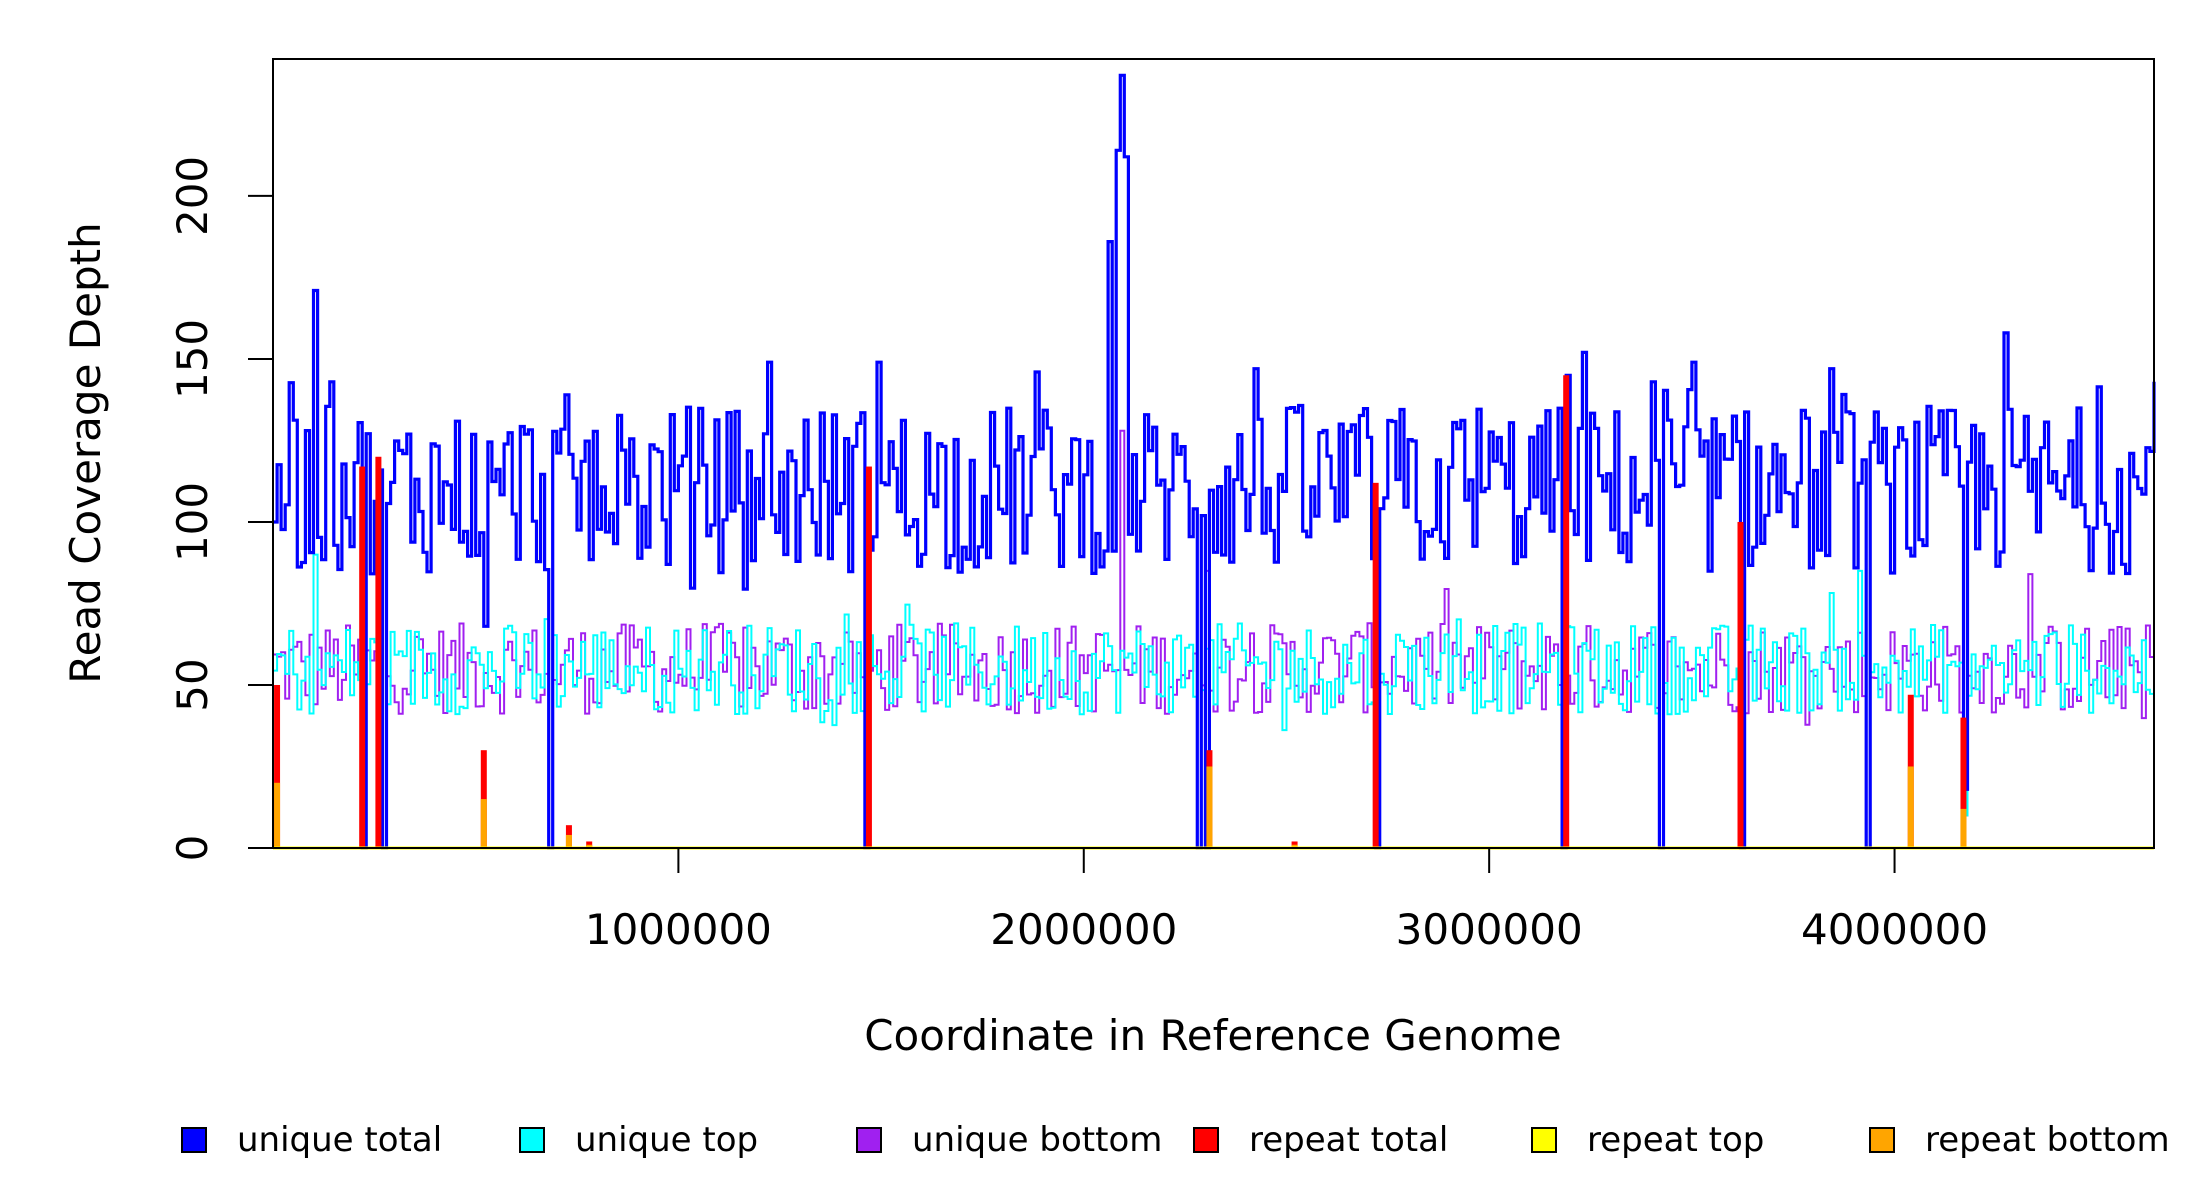  I want to click on legend-item-unique-total: unique total, so click(312, 1140).